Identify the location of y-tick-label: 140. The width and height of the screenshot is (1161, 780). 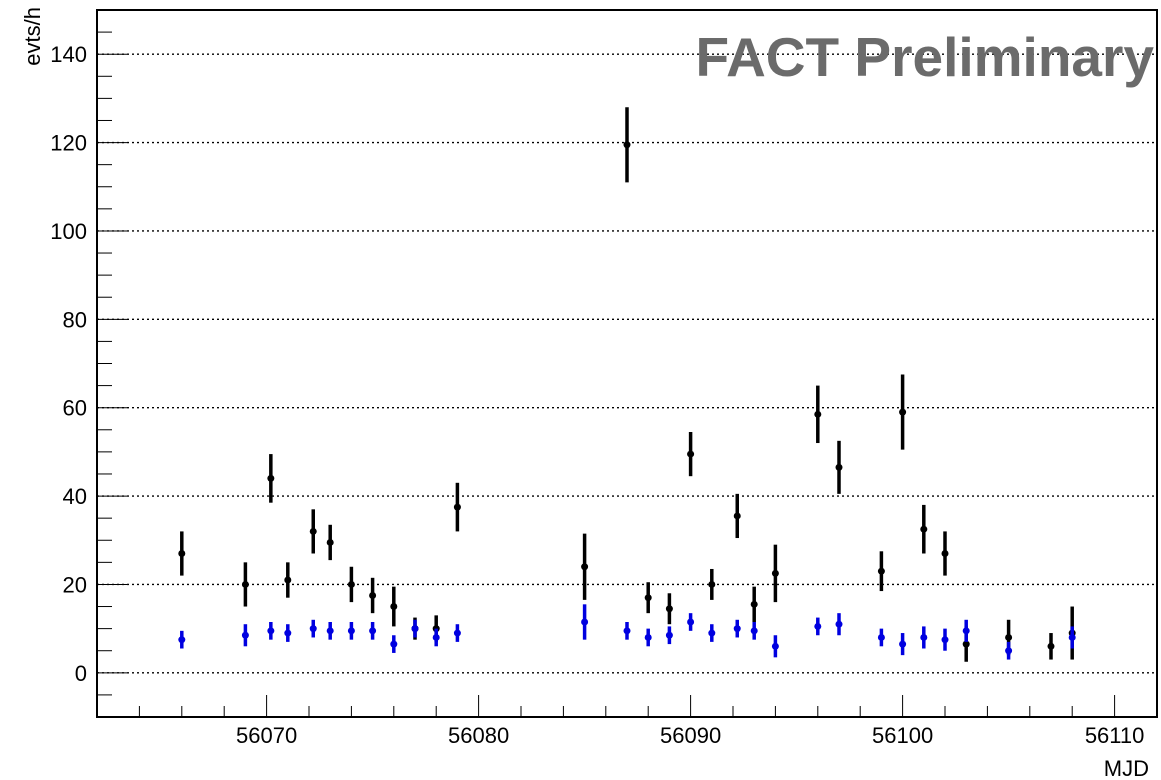
(68, 54).